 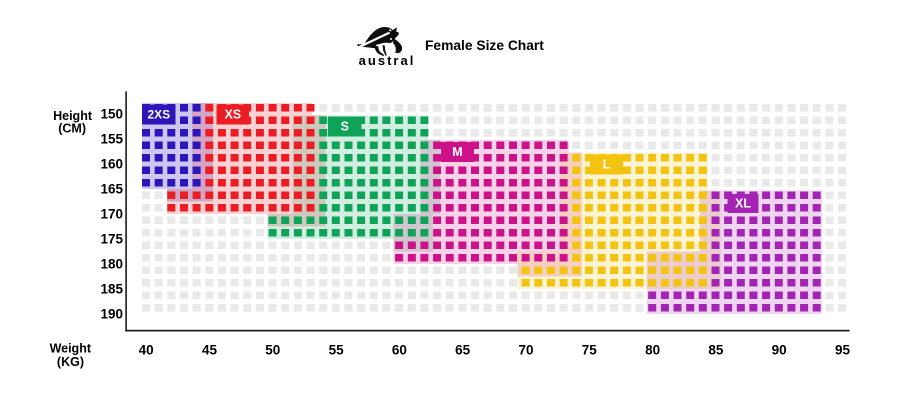 What do you see at coordinates (111, 164) in the screenshot?
I see `svg-text: 160` at bounding box center [111, 164].